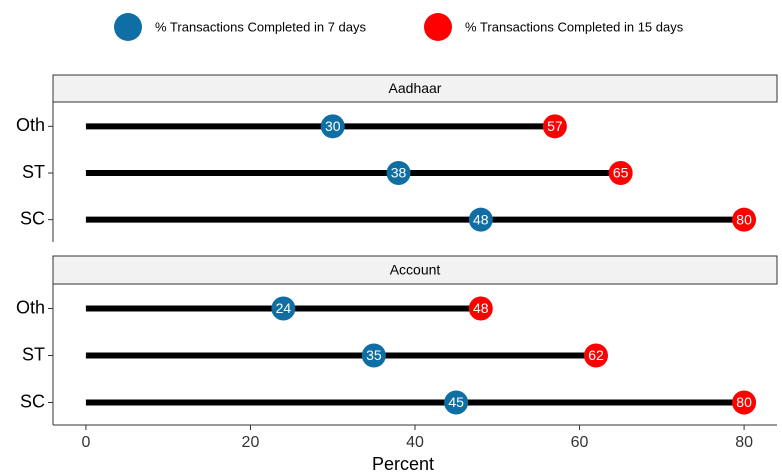 This screenshot has height=476, width=782. I want to click on data-label: 45, so click(456, 402).